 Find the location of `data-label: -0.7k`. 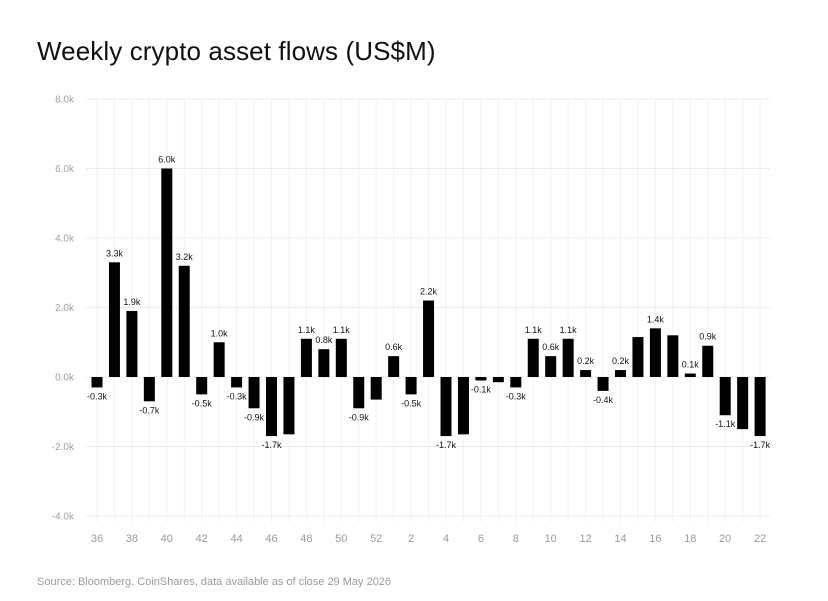

data-label: -0.7k is located at coordinates (149, 410).